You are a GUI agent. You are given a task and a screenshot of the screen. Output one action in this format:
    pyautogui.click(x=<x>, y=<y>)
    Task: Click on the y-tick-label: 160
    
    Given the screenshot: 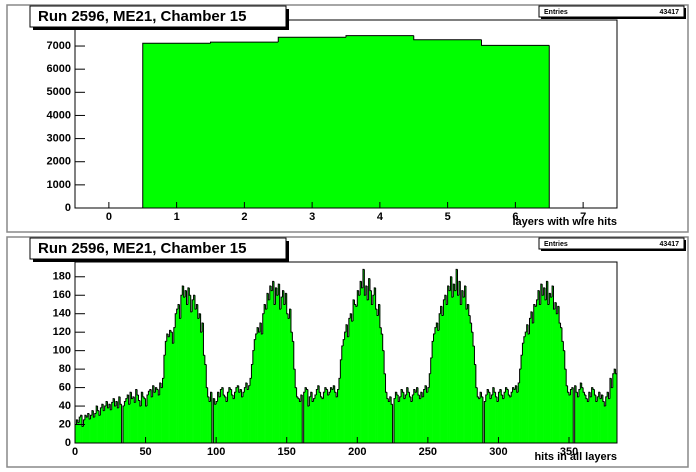 What is the action you would take?
    pyautogui.click(x=62, y=295)
    